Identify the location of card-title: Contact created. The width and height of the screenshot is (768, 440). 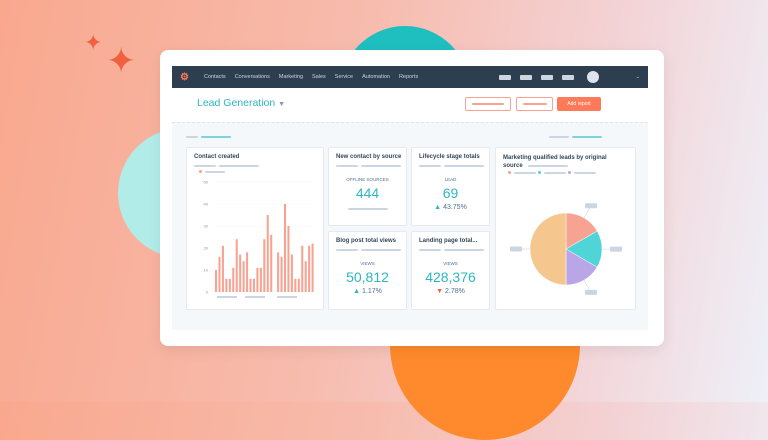
(216, 157).